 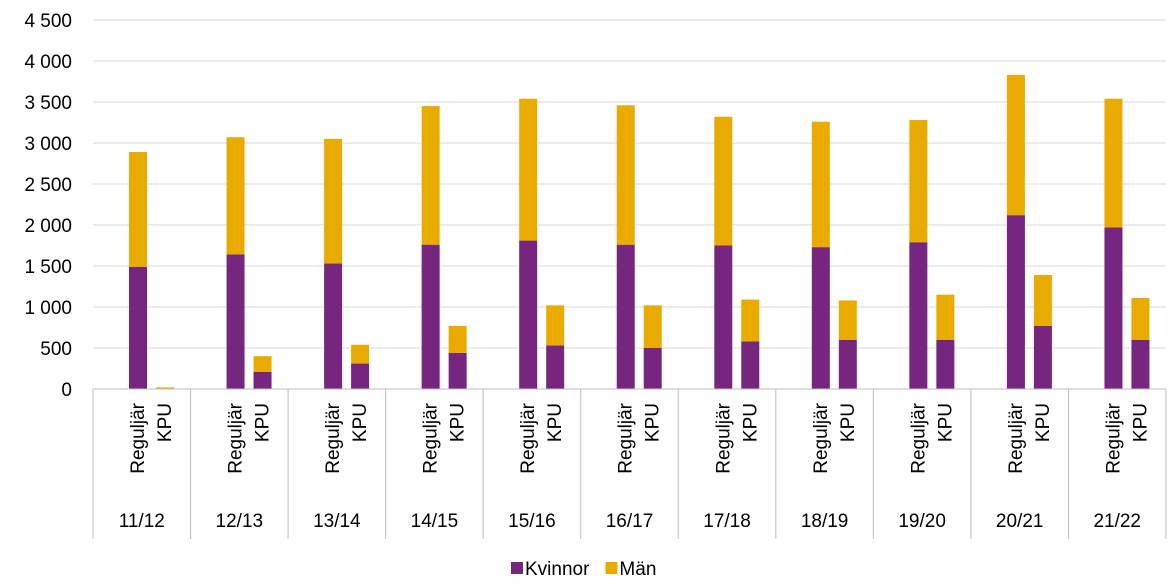 What do you see at coordinates (847, 320) in the screenshot?
I see `bar-m-n-18-19-kpu` at bounding box center [847, 320].